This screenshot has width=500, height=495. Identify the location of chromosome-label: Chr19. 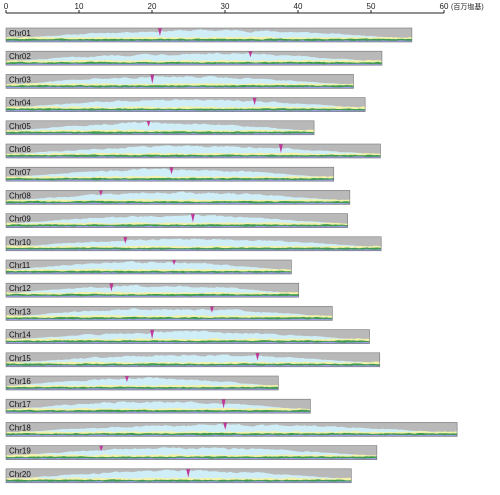
(20, 451).